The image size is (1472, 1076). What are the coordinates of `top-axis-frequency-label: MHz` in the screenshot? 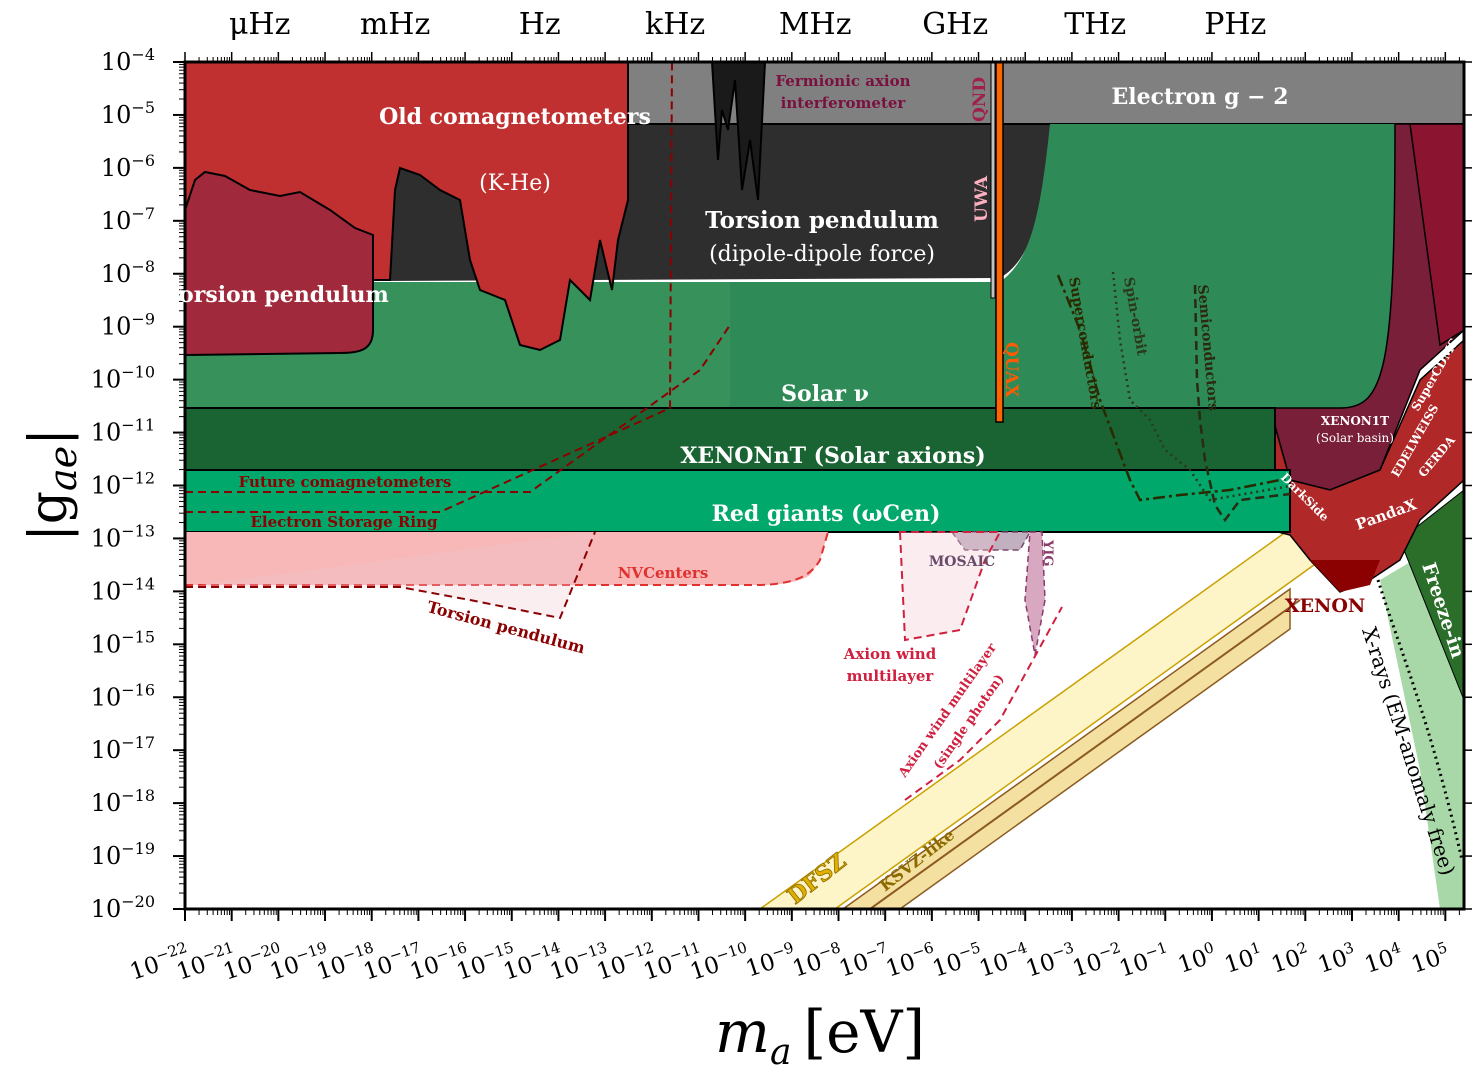 It's located at (815, 24).